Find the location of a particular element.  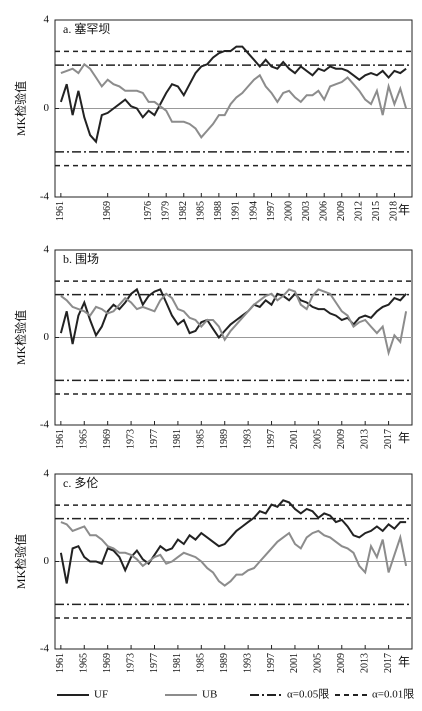

x-tick-label: 2018 is located at coordinates (394, 211).